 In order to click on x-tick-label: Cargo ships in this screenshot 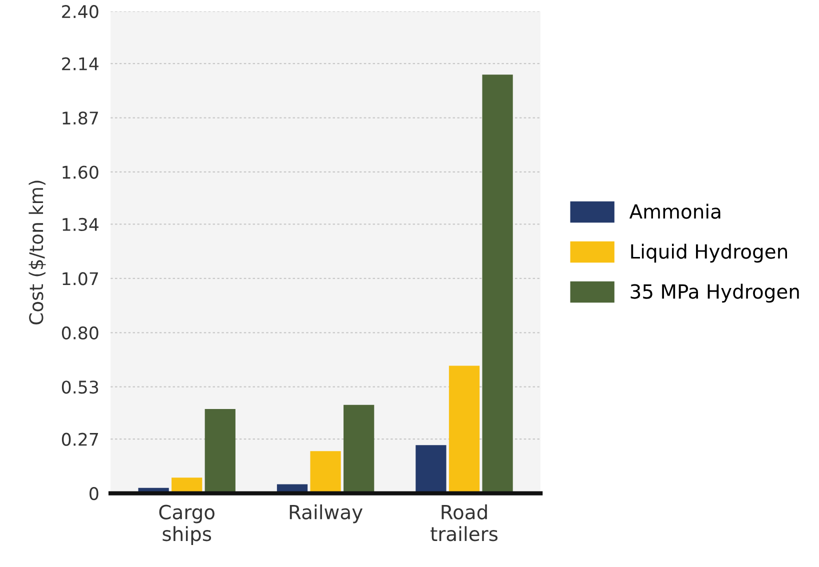, I will do `click(186, 524)`.